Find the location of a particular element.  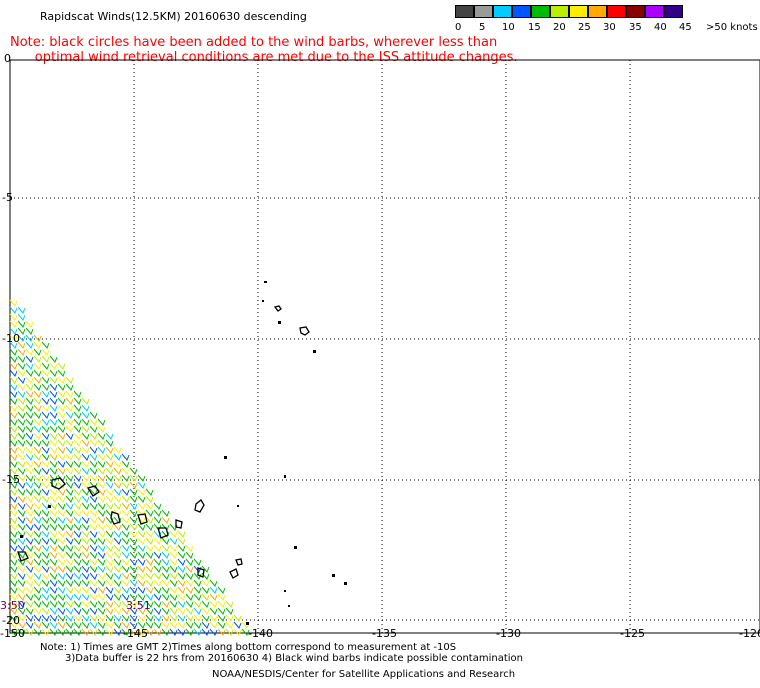

lat-label: -20 is located at coordinates (11, 620).